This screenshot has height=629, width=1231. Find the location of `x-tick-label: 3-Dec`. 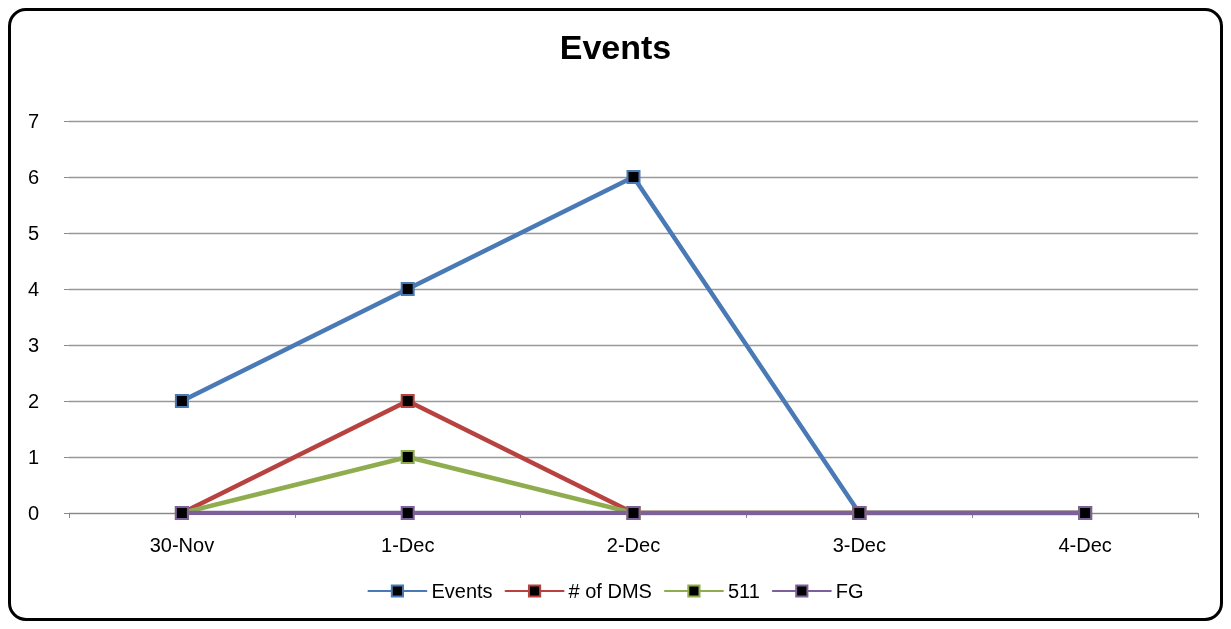

x-tick-label: 3-Dec is located at coordinates (859, 545).